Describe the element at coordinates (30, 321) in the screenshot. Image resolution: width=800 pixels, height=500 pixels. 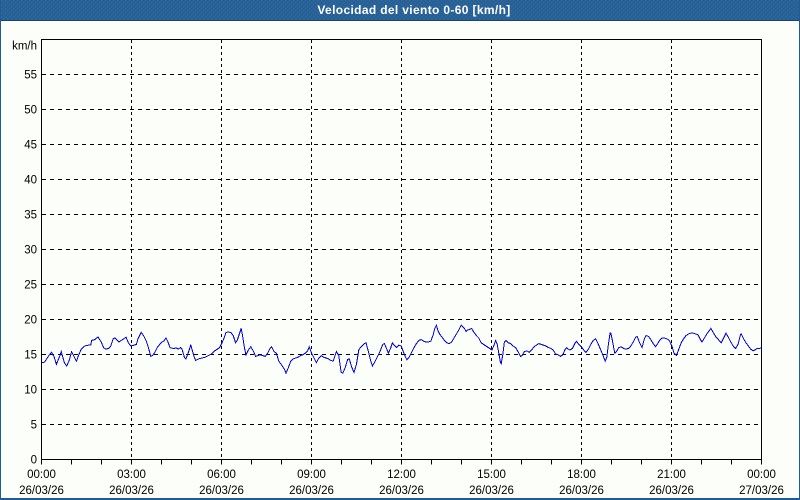
I see `svg-text: 20` at that location.